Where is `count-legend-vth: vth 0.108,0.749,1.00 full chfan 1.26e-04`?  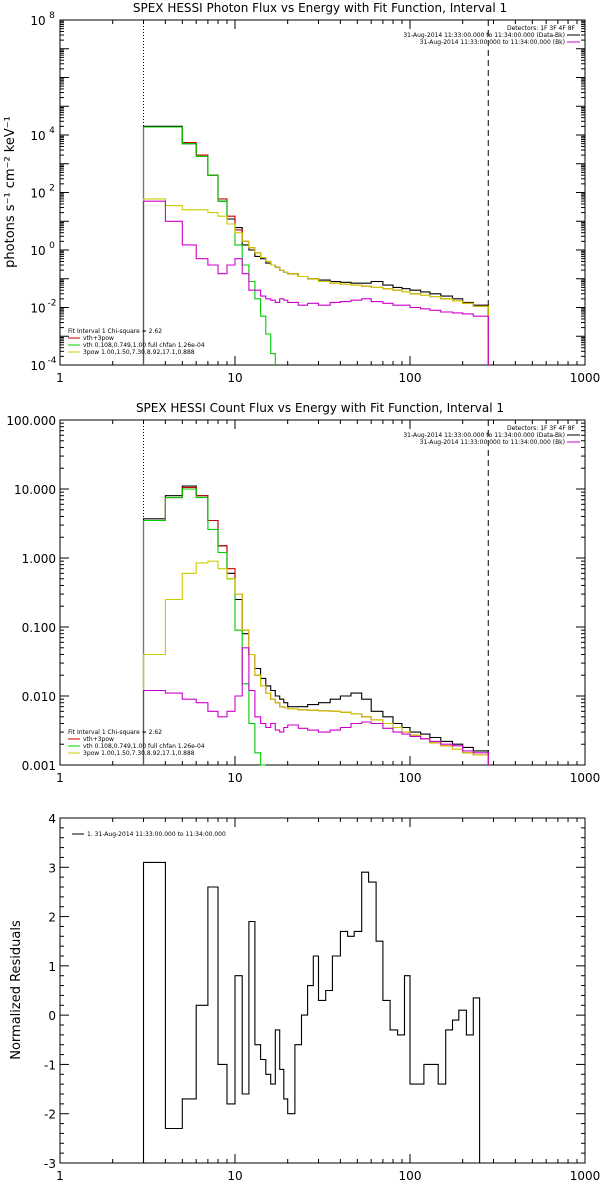 count-legend-vth: vth 0.108,0.749,1.00 full chfan 1.26e-04 is located at coordinates (144, 746).